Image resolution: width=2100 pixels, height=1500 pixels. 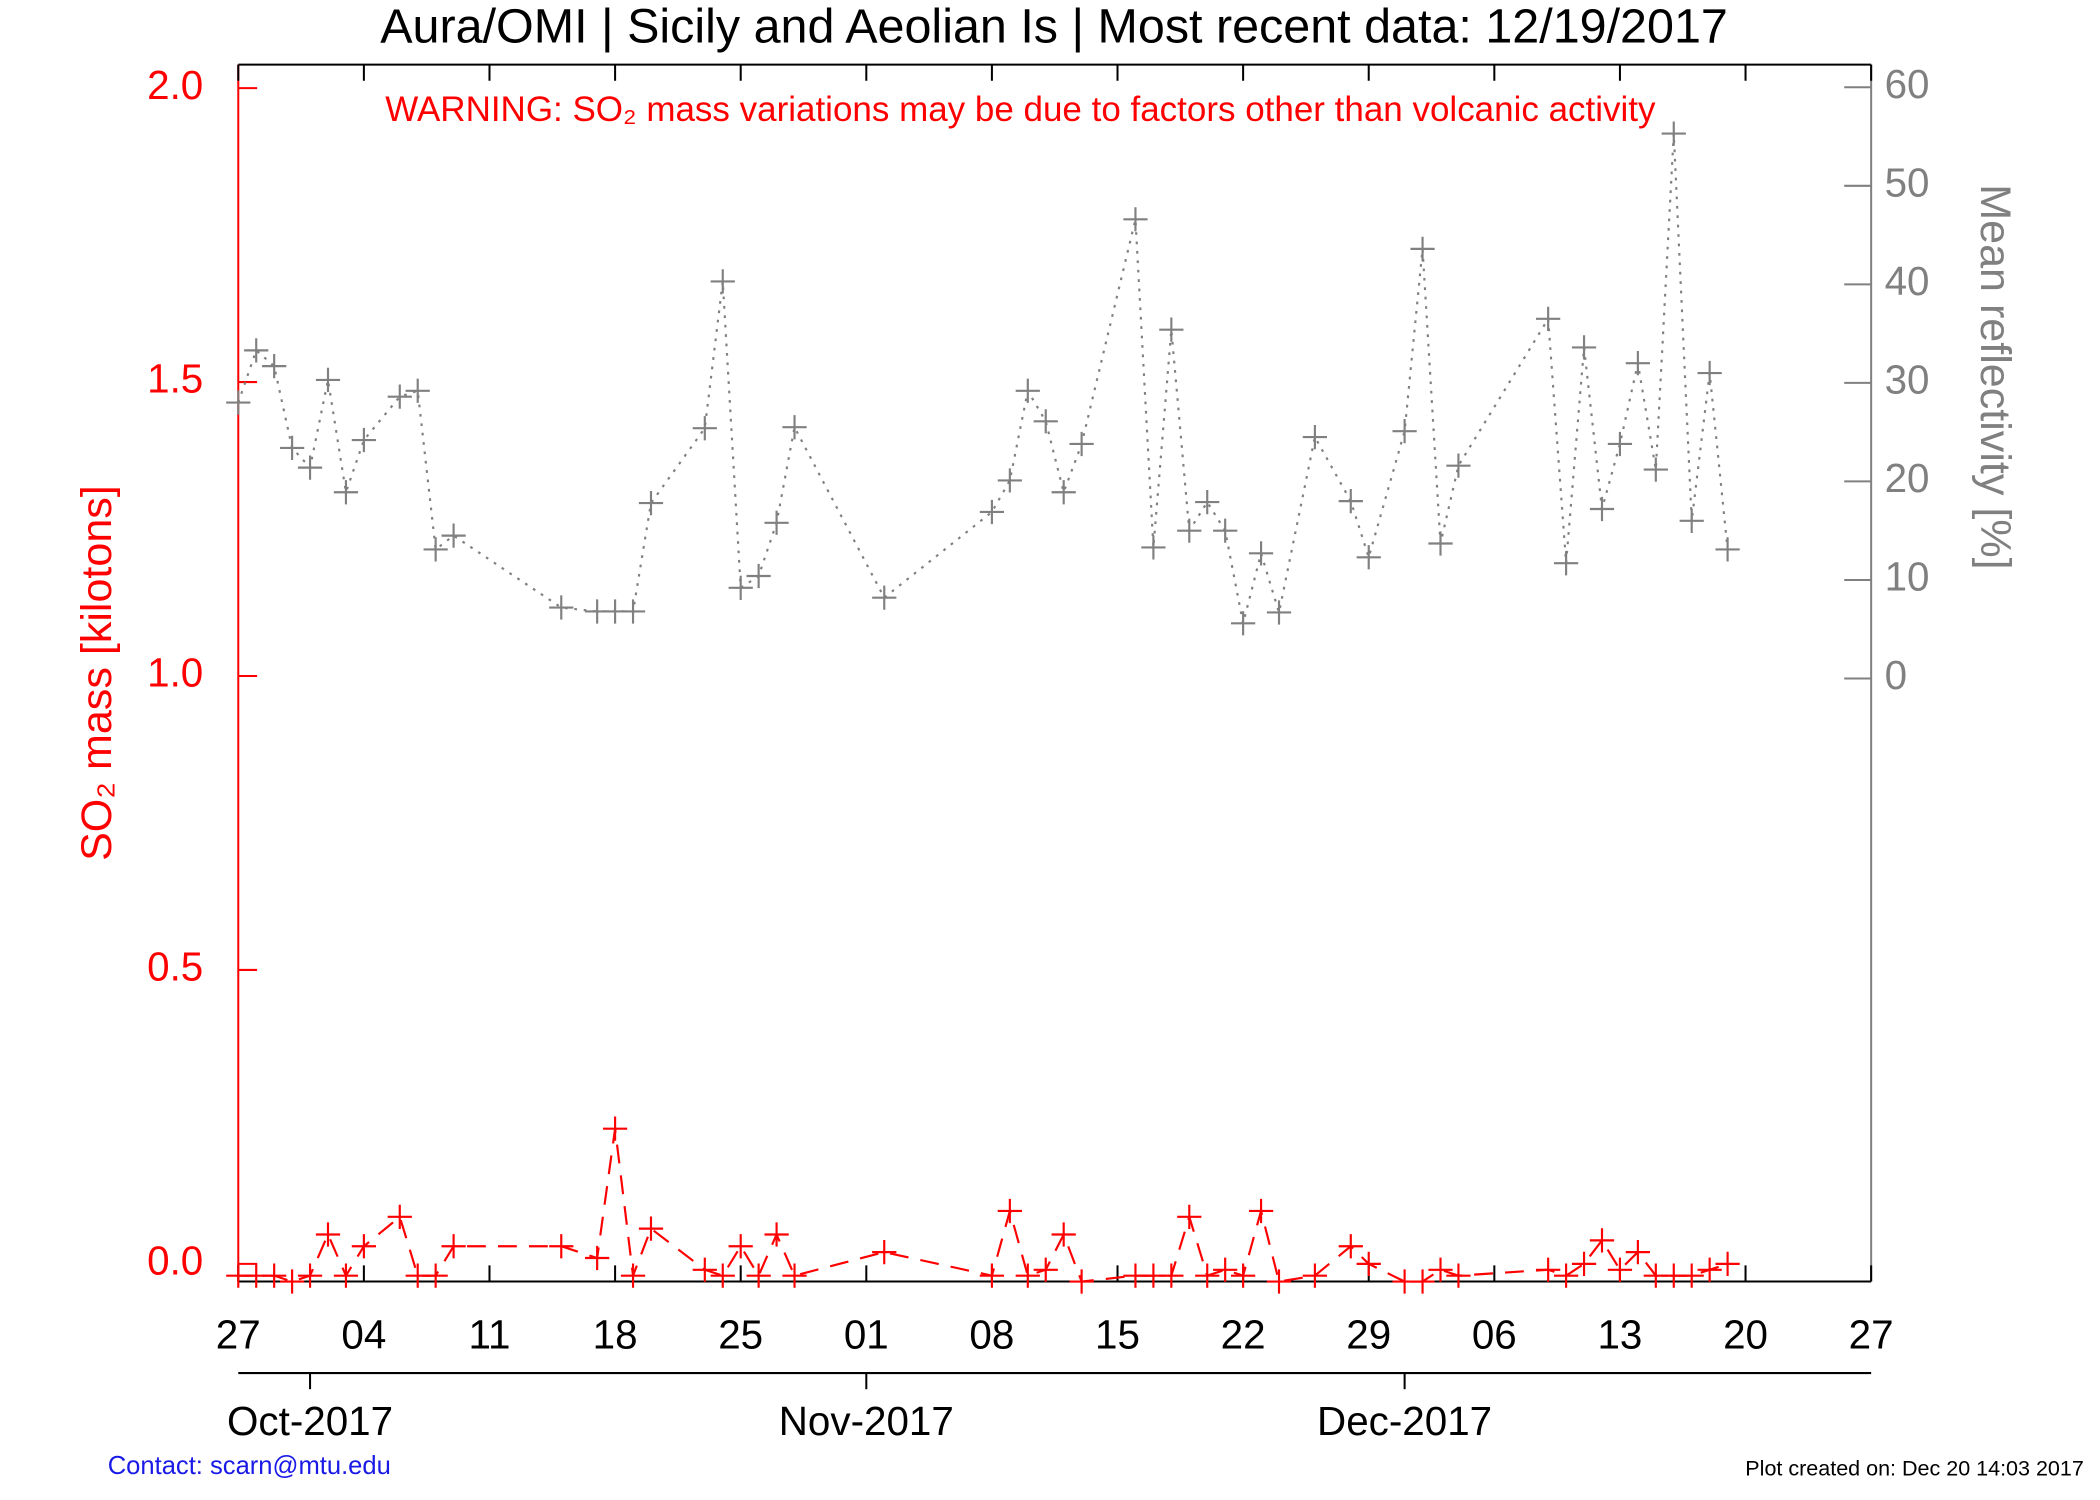 I want to click on x-tick-label: 08, so click(x=991, y=1335).